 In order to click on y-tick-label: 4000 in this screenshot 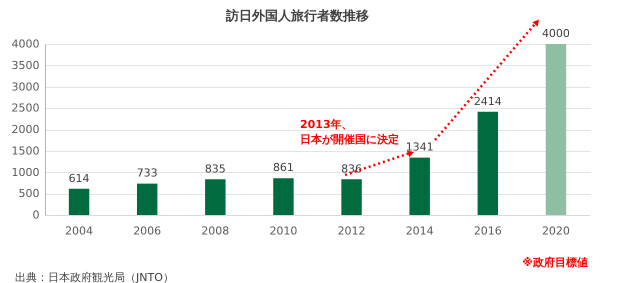, I will do `click(26, 44)`.